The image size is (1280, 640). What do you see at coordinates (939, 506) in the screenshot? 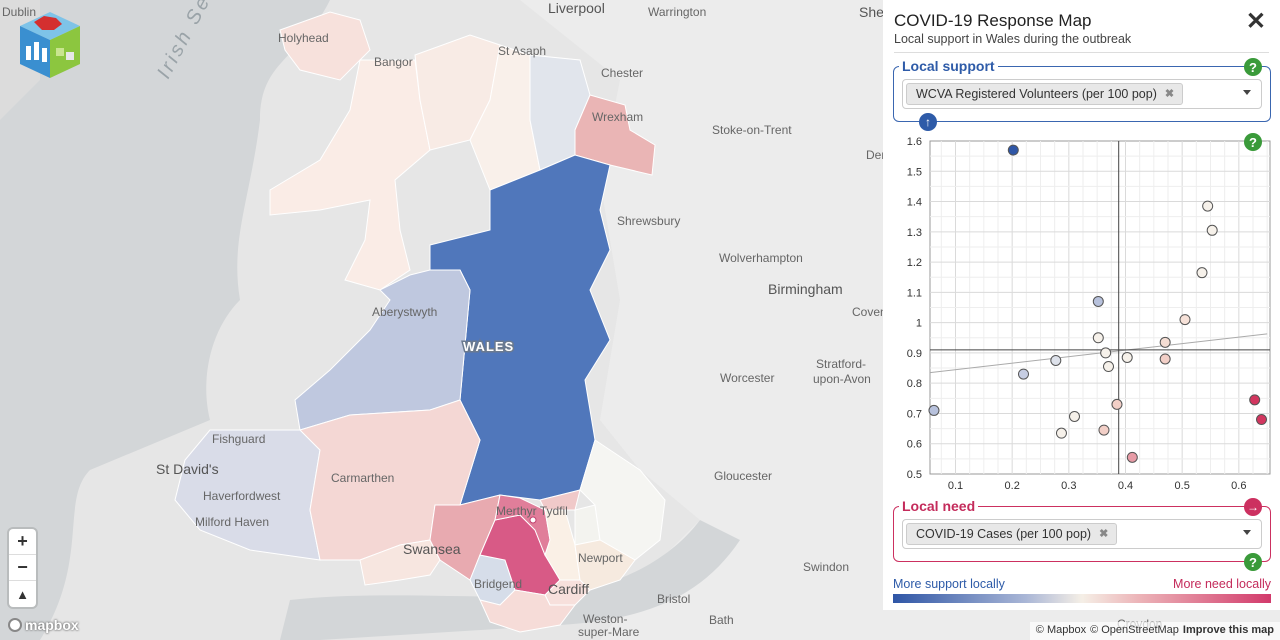
I see `local-need-label: Local need` at bounding box center [939, 506].